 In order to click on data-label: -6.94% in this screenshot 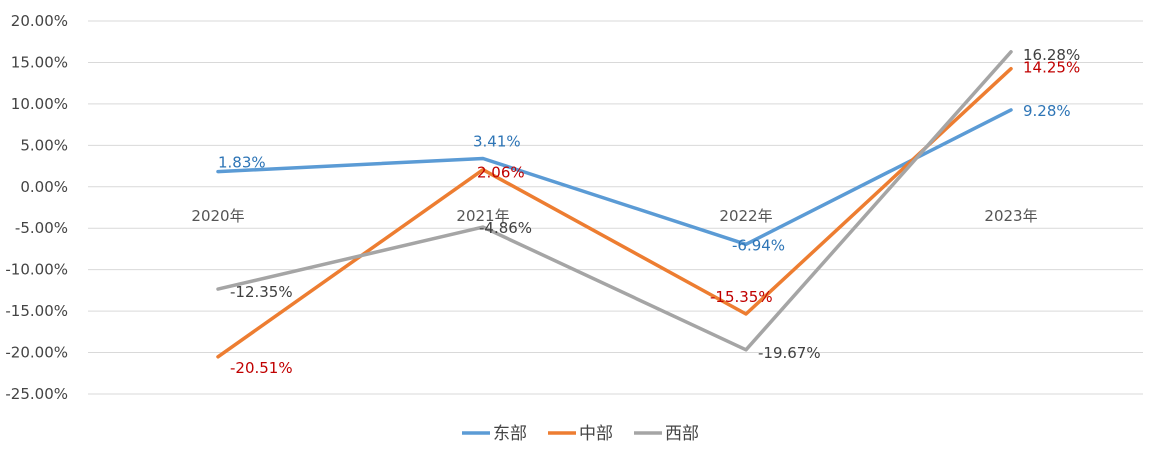, I will do `click(758, 245)`.